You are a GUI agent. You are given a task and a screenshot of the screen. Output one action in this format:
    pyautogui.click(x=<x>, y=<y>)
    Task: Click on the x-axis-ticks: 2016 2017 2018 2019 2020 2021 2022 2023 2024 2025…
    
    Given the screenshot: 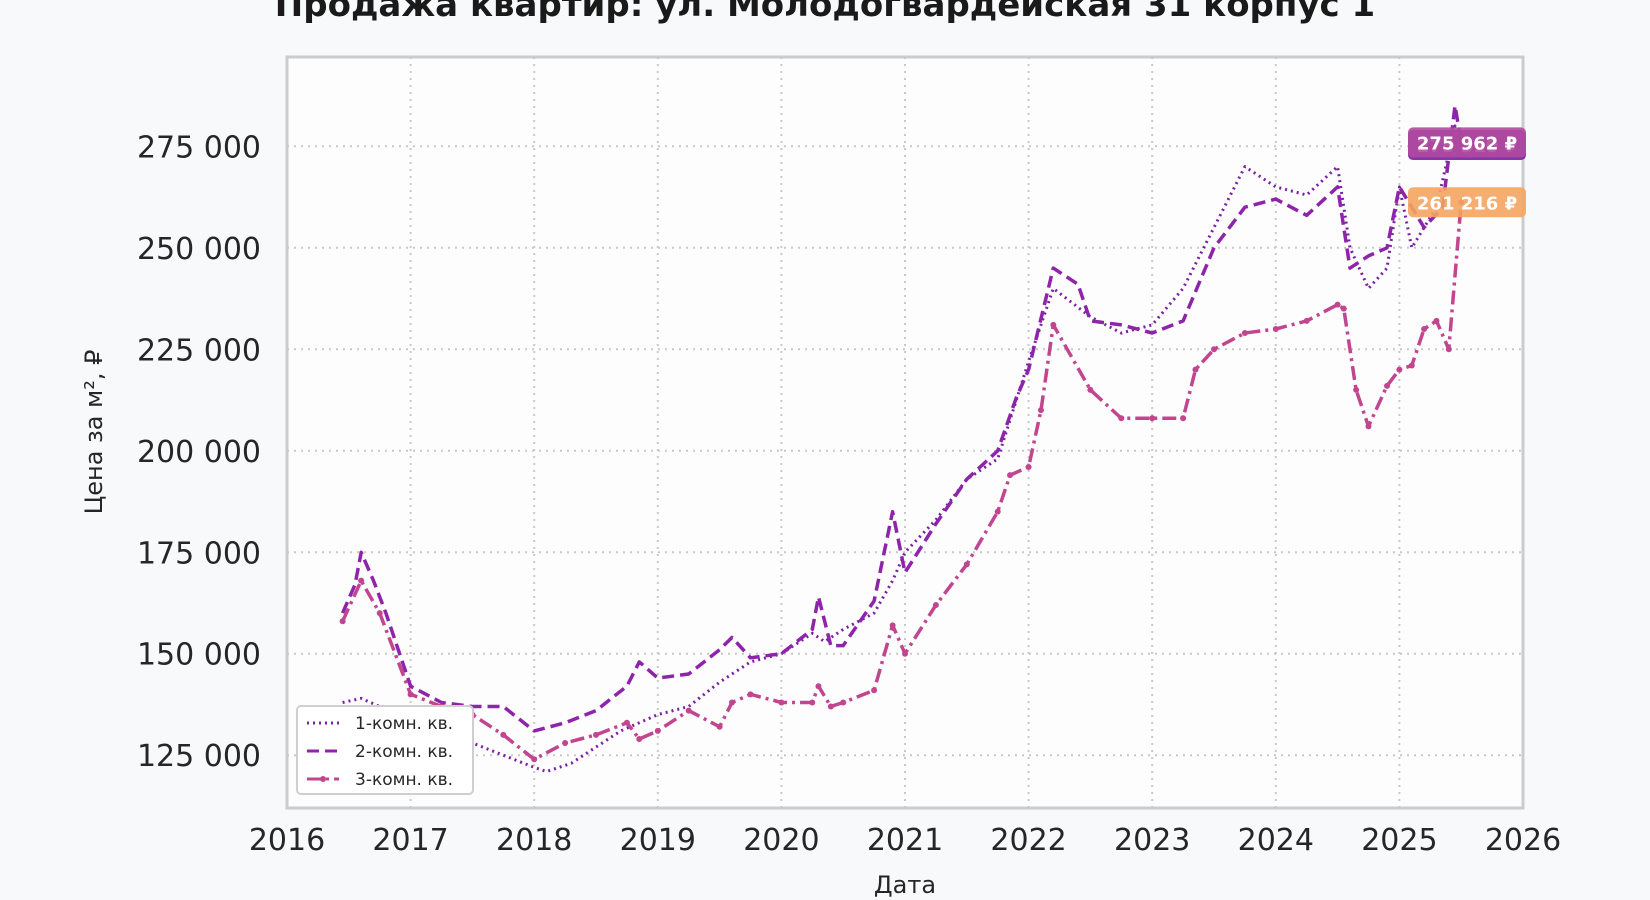 What is the action you would take?
    pyautogui.click(x=905, y=840)
    